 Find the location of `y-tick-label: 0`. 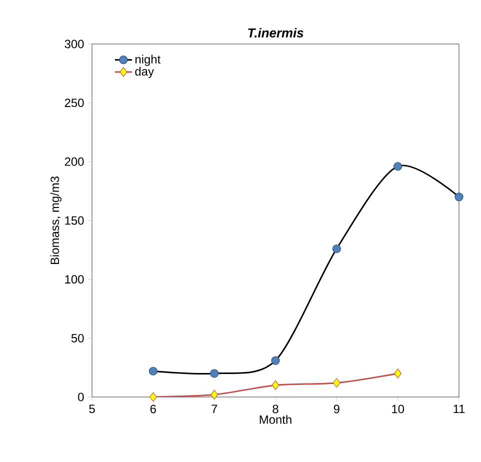

y-tick-label: 0 is located at coordinates (81, 397).